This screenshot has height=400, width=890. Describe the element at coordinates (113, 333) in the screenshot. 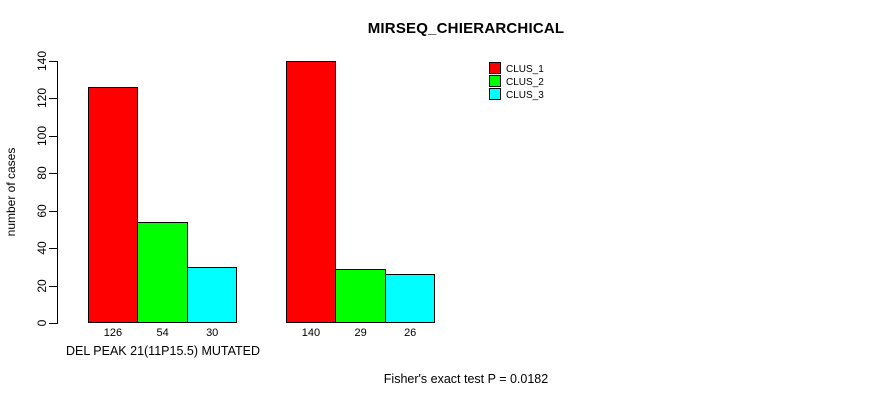

I see `bar-value-label: 126` at that location.